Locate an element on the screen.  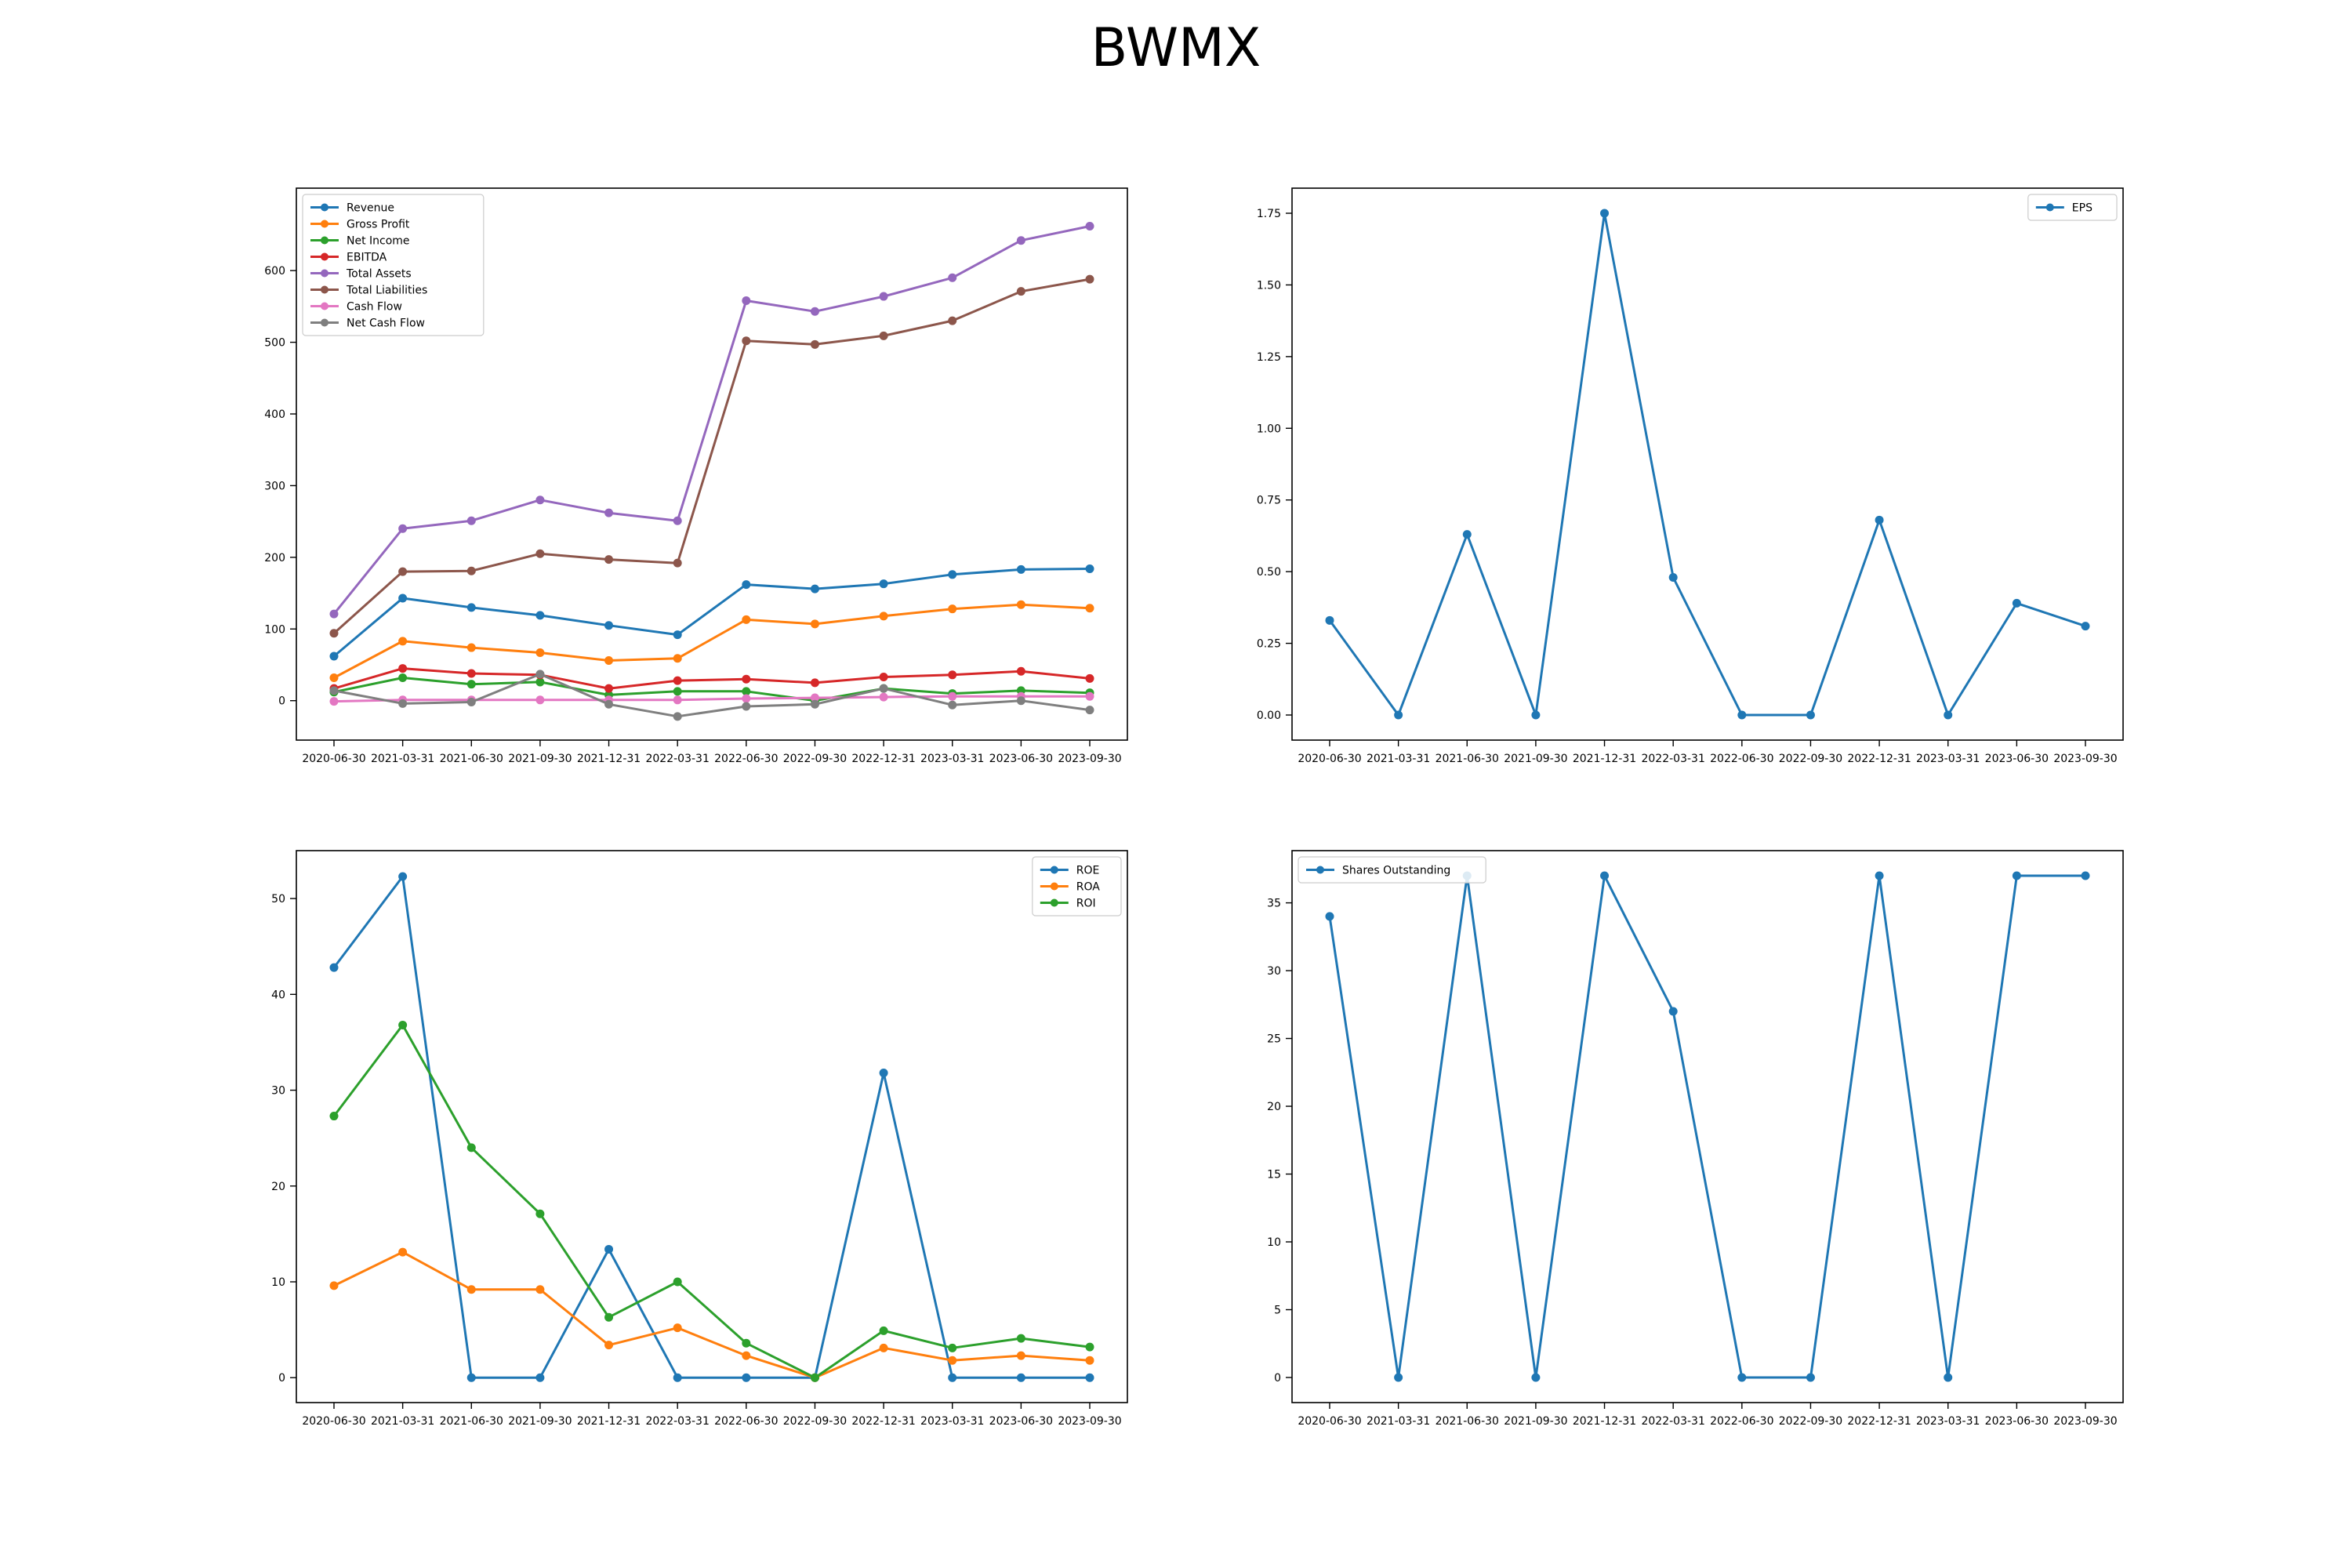
legend-label: Total Liabilities is located at coordinates (386, 291).